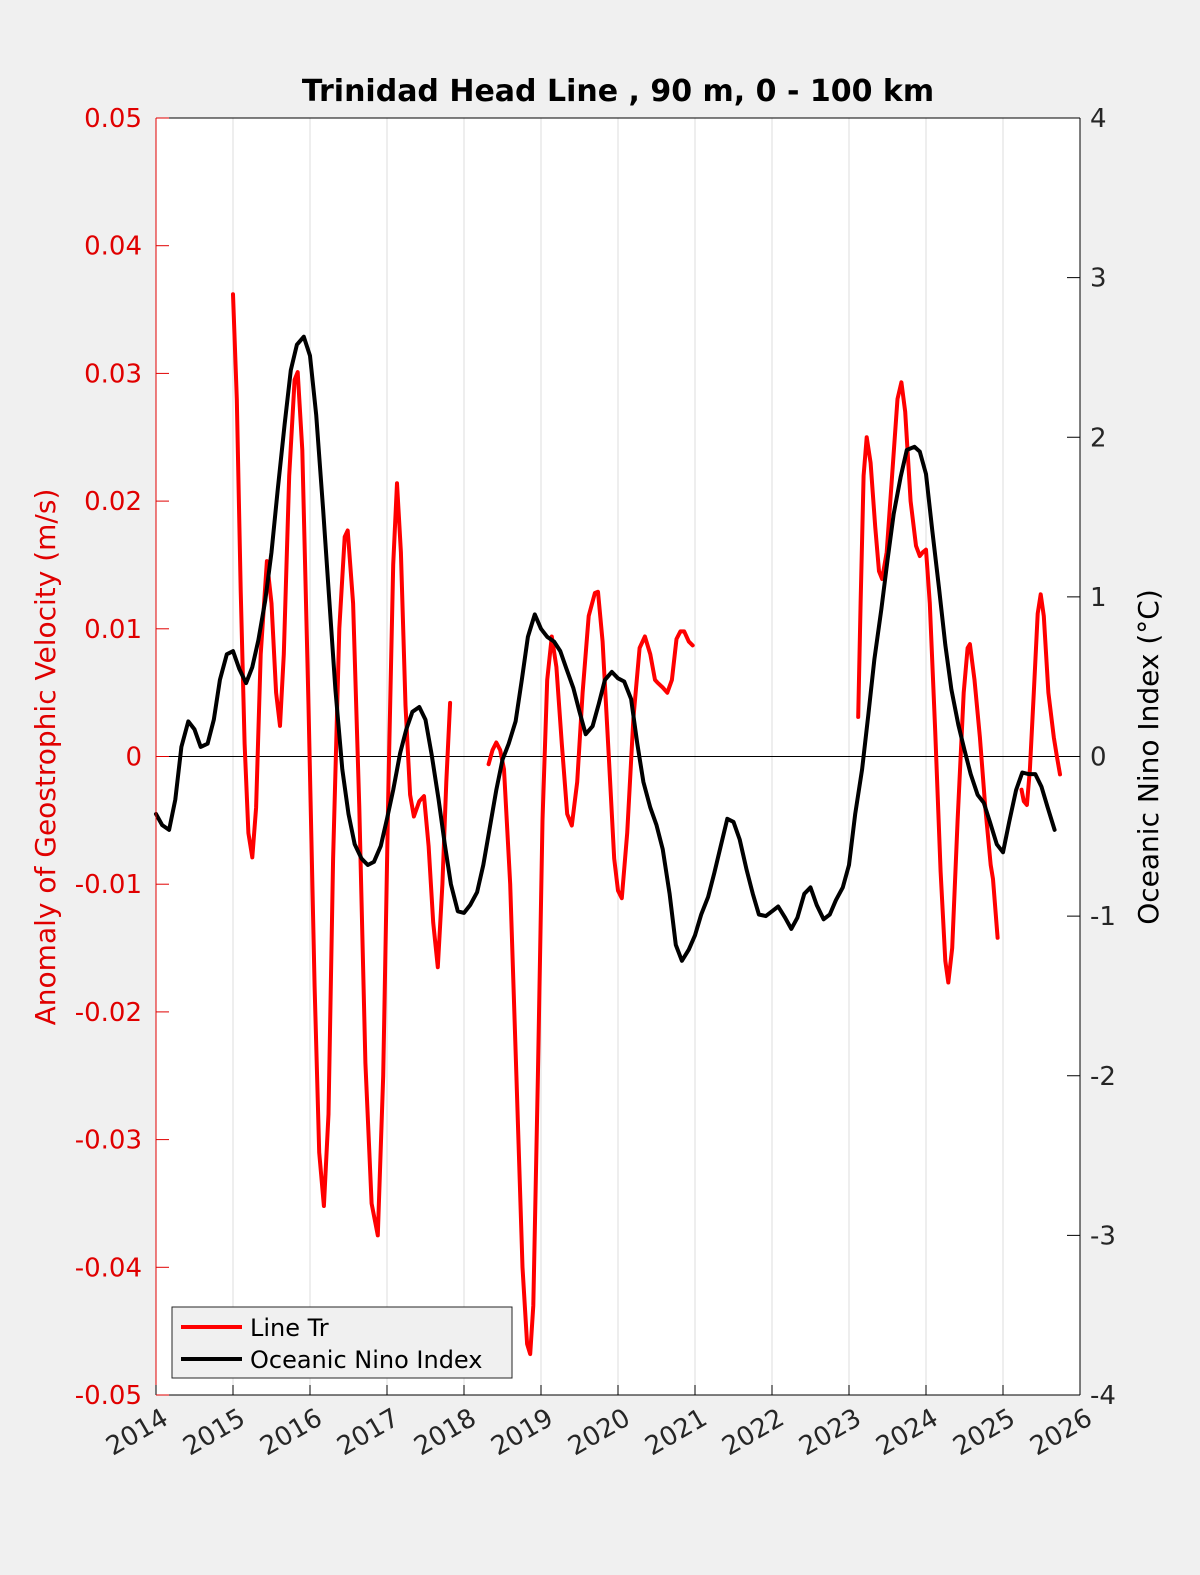 This screenshot has height=1575, width=1200. I want to click on right-tick-label: -3, so click(1103, 1236).